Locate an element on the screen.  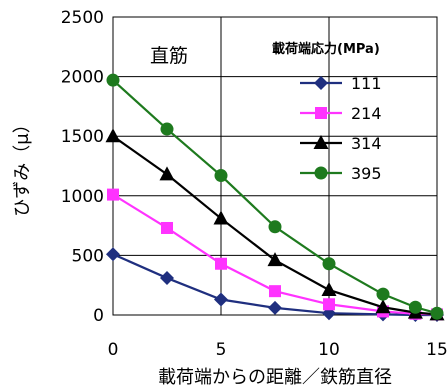
x-tick-label: 10 is located at coordinates (329, 350).